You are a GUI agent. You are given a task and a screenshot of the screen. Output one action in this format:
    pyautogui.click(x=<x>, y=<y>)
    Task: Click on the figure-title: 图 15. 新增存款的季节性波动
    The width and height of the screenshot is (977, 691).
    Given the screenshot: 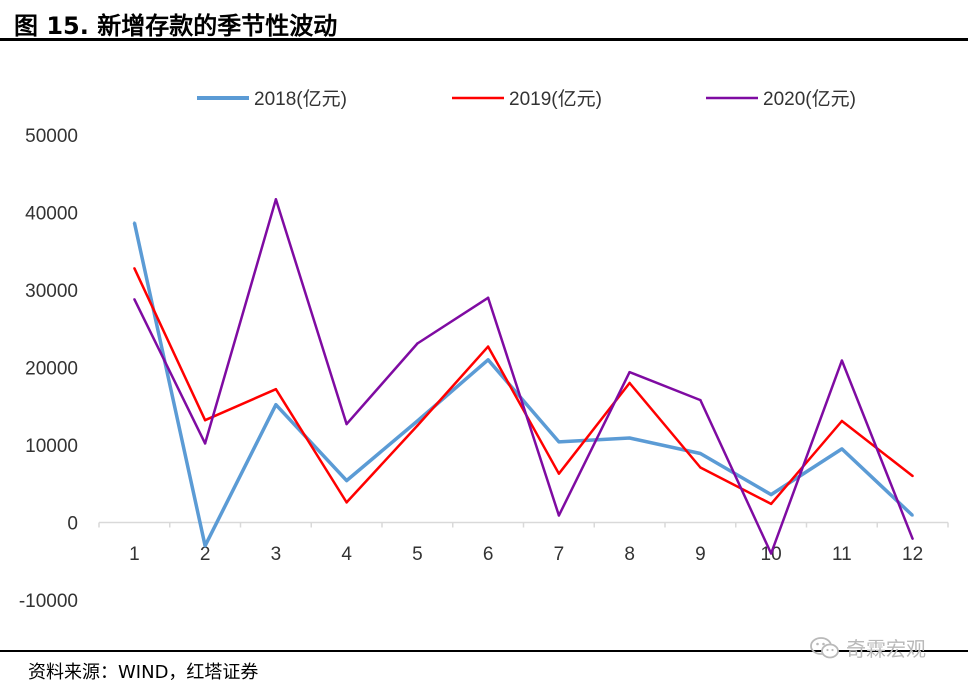 What is the action you would take?
    pyautogui.click(x=176, y=26)
    